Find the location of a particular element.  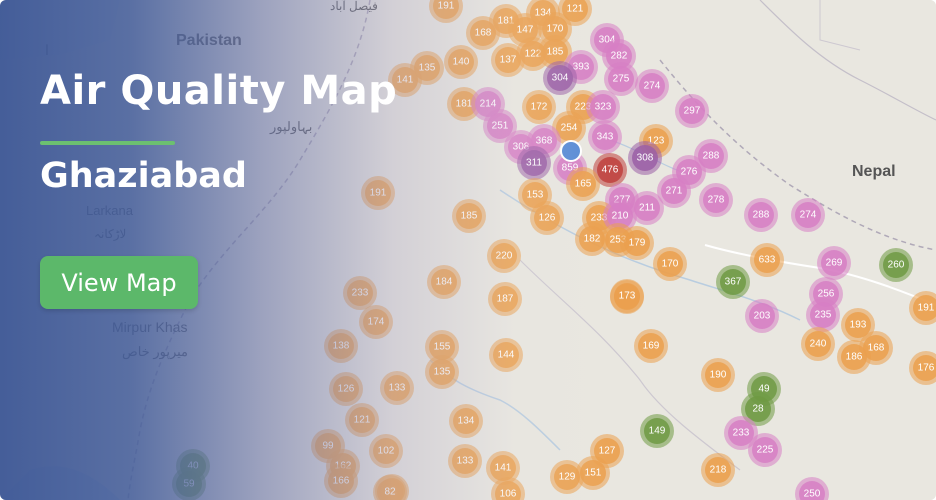

view-map-button: View Map is located at coordinates (119, 282).